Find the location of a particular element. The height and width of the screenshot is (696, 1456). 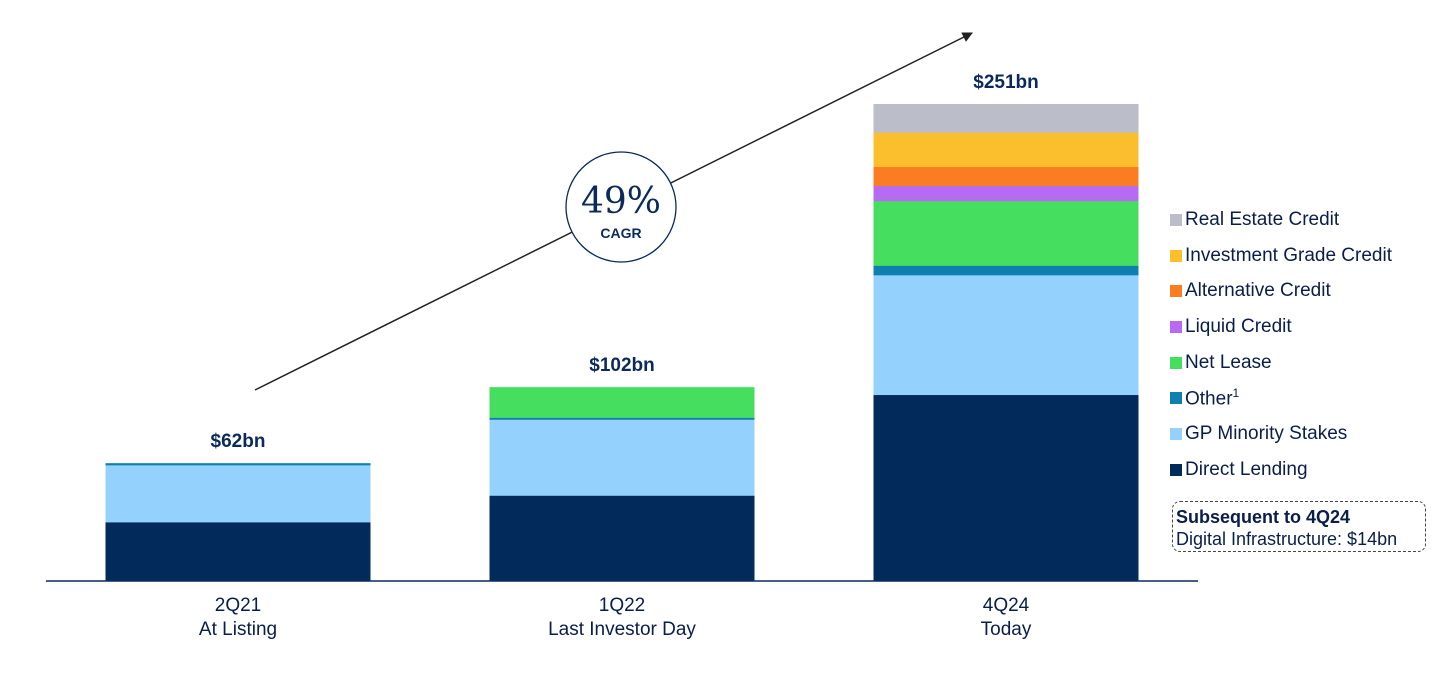

note-text: Digital Infrastructure: $14bn is located at coordinates (1287, 539).